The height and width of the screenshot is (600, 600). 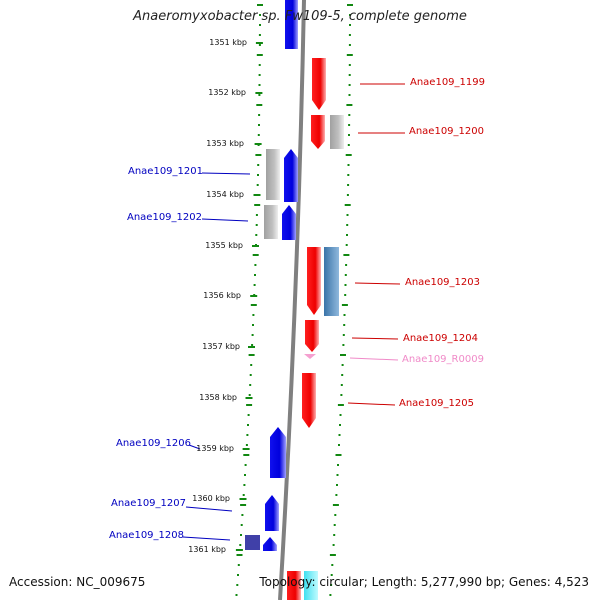 What do you see at coordinates (270, 544) in the screenshot?
I see `gene-arrow-anae109-1208b` at bounding box center [270, 544].